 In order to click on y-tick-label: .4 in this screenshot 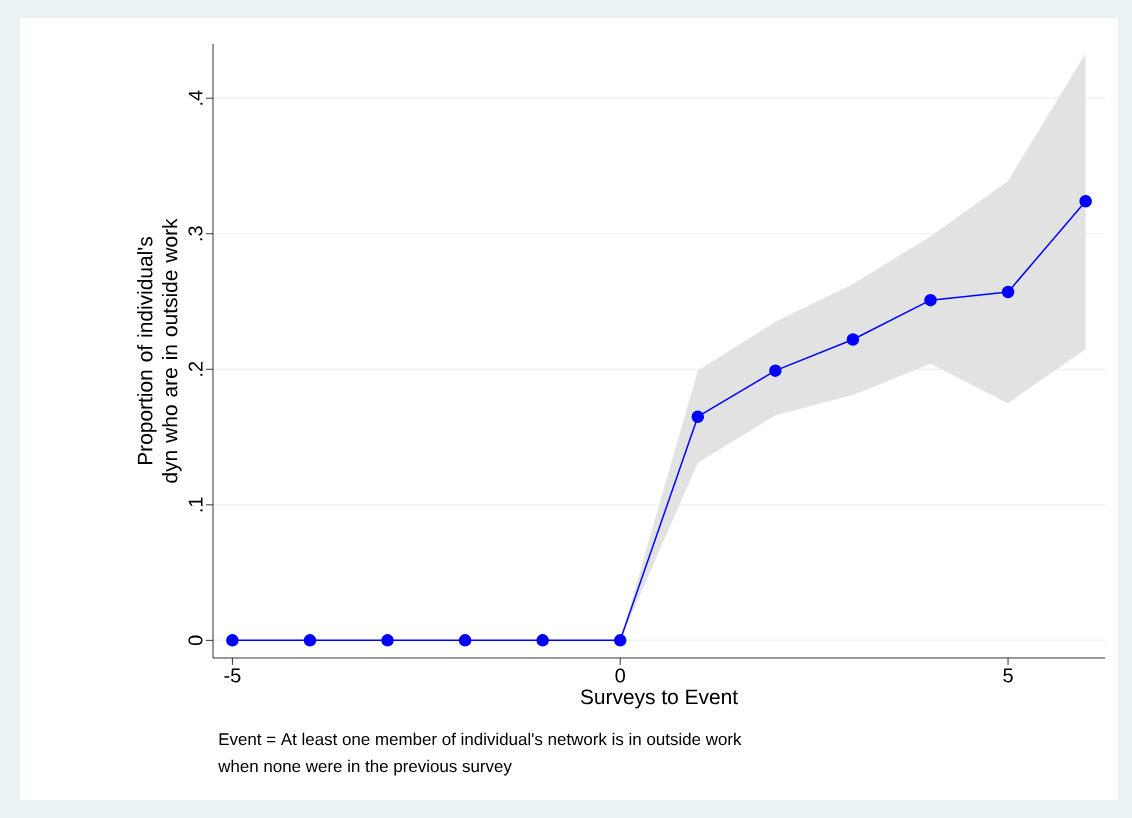, I will do `click(195, 97)`.